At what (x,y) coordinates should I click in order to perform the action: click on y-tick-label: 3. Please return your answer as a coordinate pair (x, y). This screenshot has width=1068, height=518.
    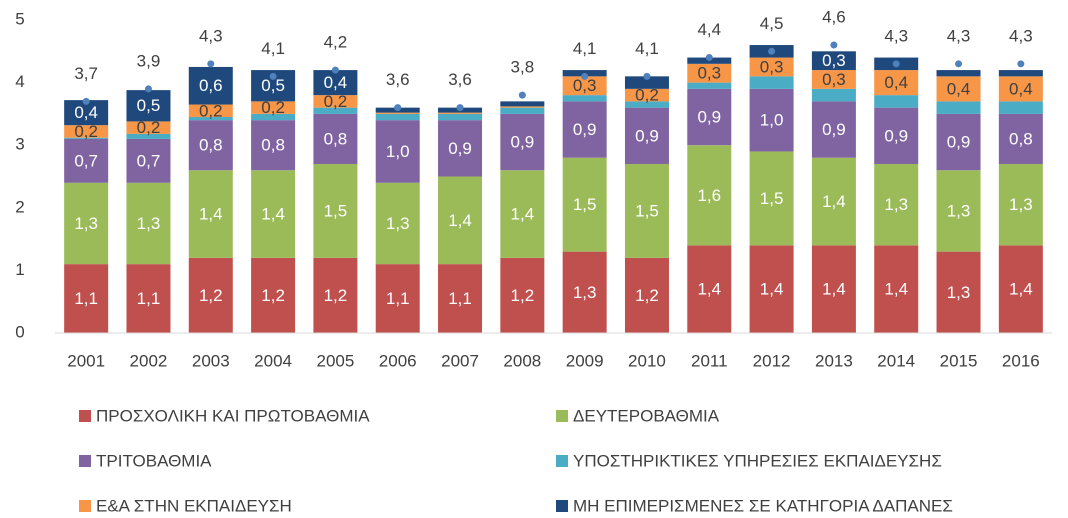
    Looking at the image, I should click on (19, 144).